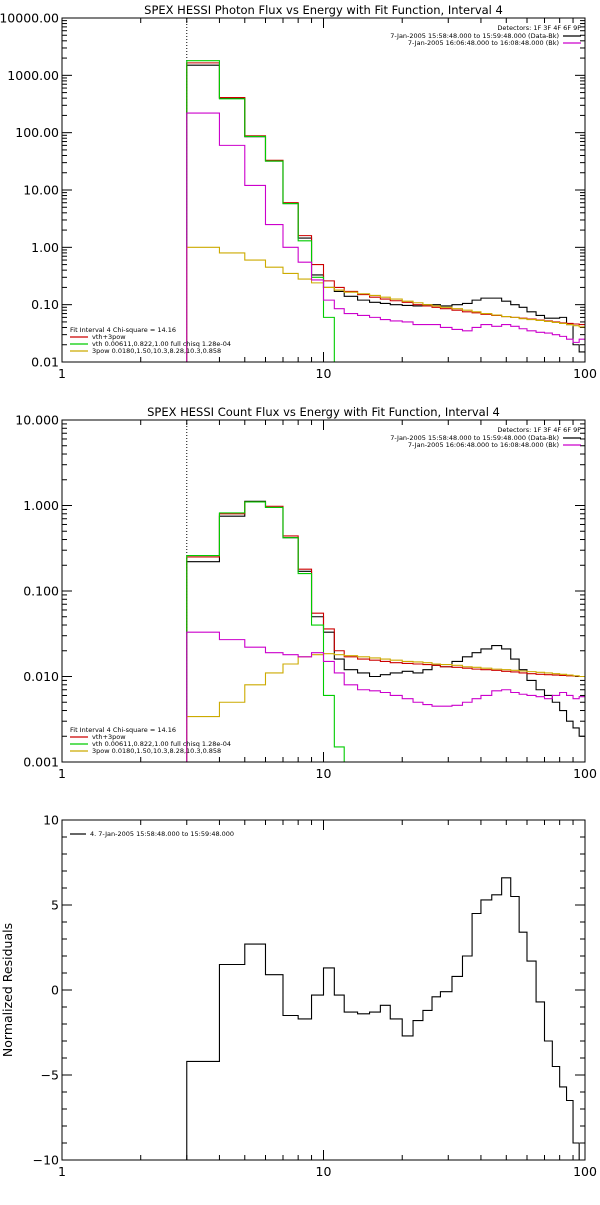  I want to click on y-tick-label: 0.001, so click(41, 762).